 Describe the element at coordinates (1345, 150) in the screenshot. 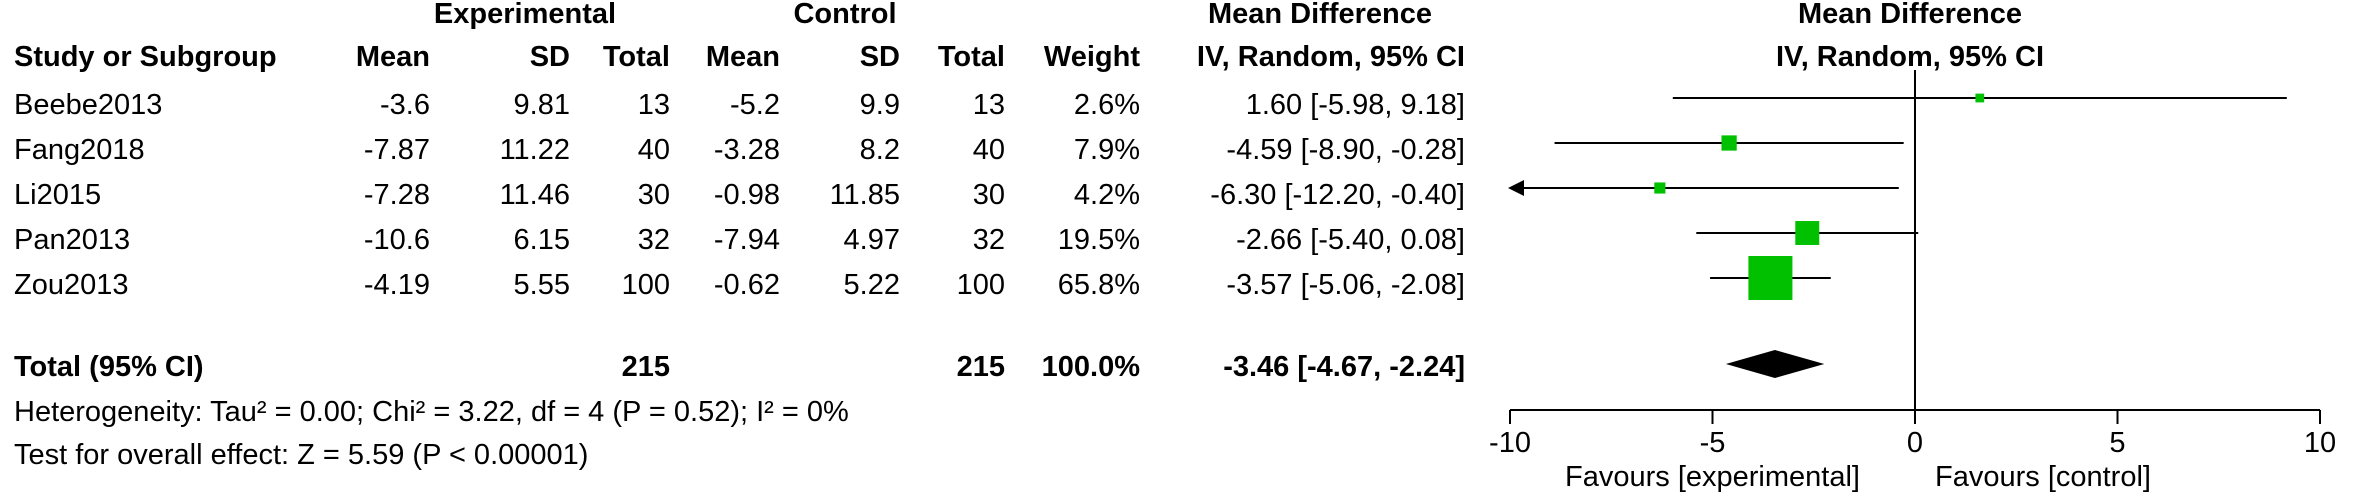

I see `ci-text: -4.59 [-8.90, -0.28]` at that location.